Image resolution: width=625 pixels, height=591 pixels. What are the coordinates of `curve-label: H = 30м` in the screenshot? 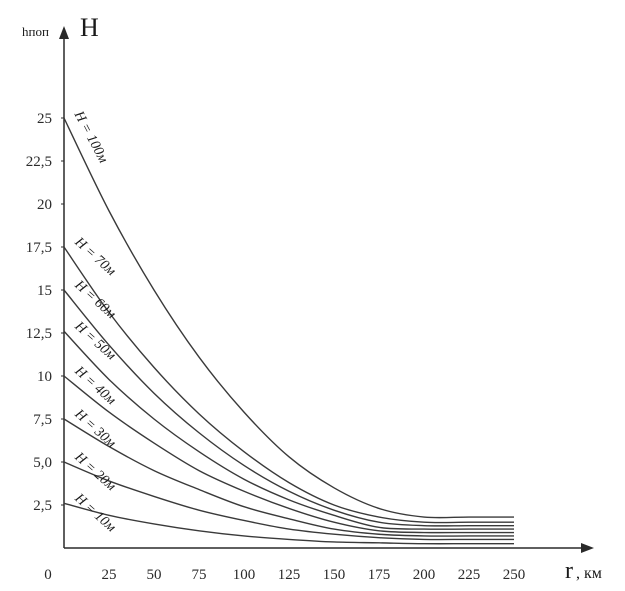 It's located at (95, 428).